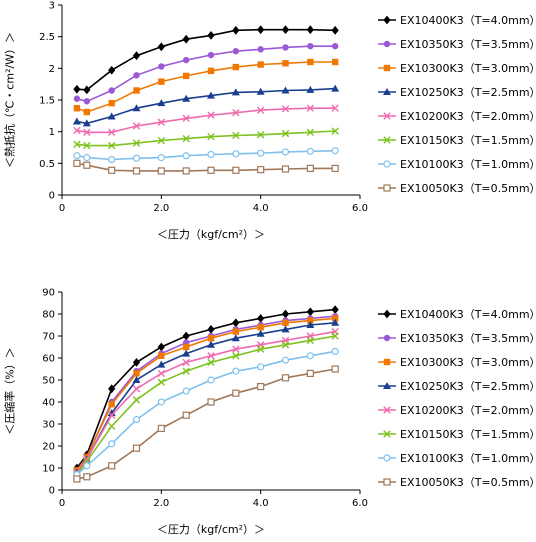 The height and width of the screenshot is (542, 536). What do you see at coordinates (468, 362) in the screenshot?
I see `legend-label: EX10300K3（T=3.0mm）` at bounding box center [468, 362].